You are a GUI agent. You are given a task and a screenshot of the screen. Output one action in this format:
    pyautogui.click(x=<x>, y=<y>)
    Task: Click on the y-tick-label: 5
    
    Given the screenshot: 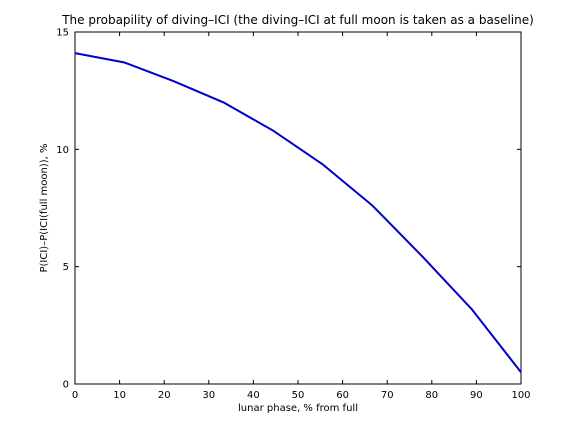 What is the action you would take?
    pyautogui.click(x=66, y=267)
    